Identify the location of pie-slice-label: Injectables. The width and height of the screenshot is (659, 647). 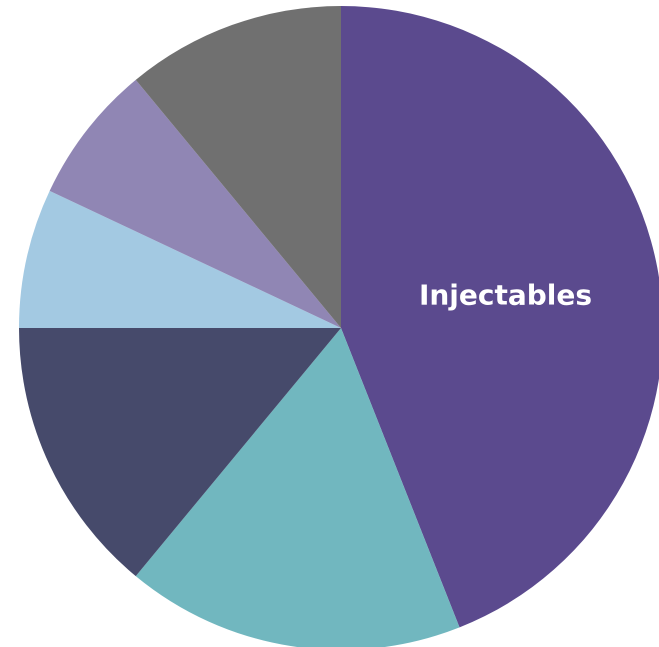
(505, 295).